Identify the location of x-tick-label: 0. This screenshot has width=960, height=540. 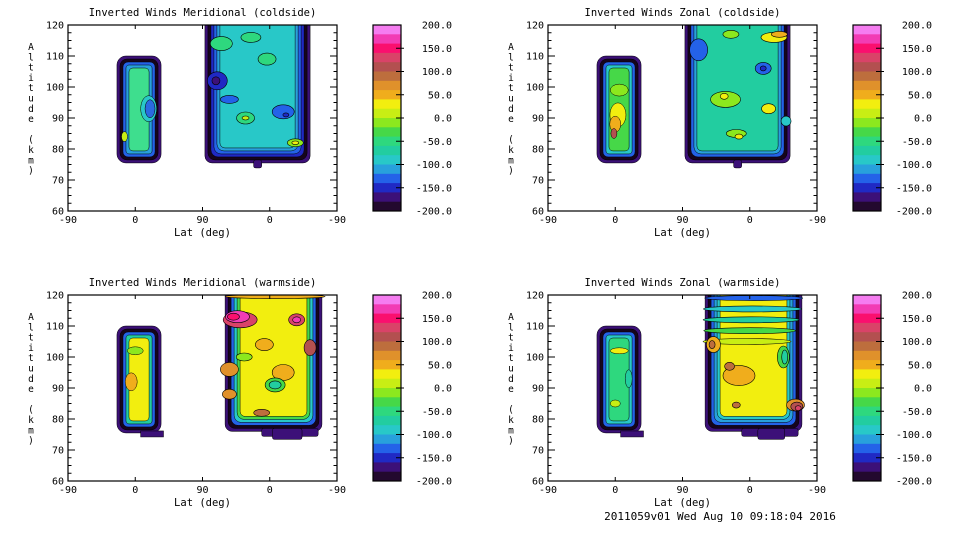
(270, 490).